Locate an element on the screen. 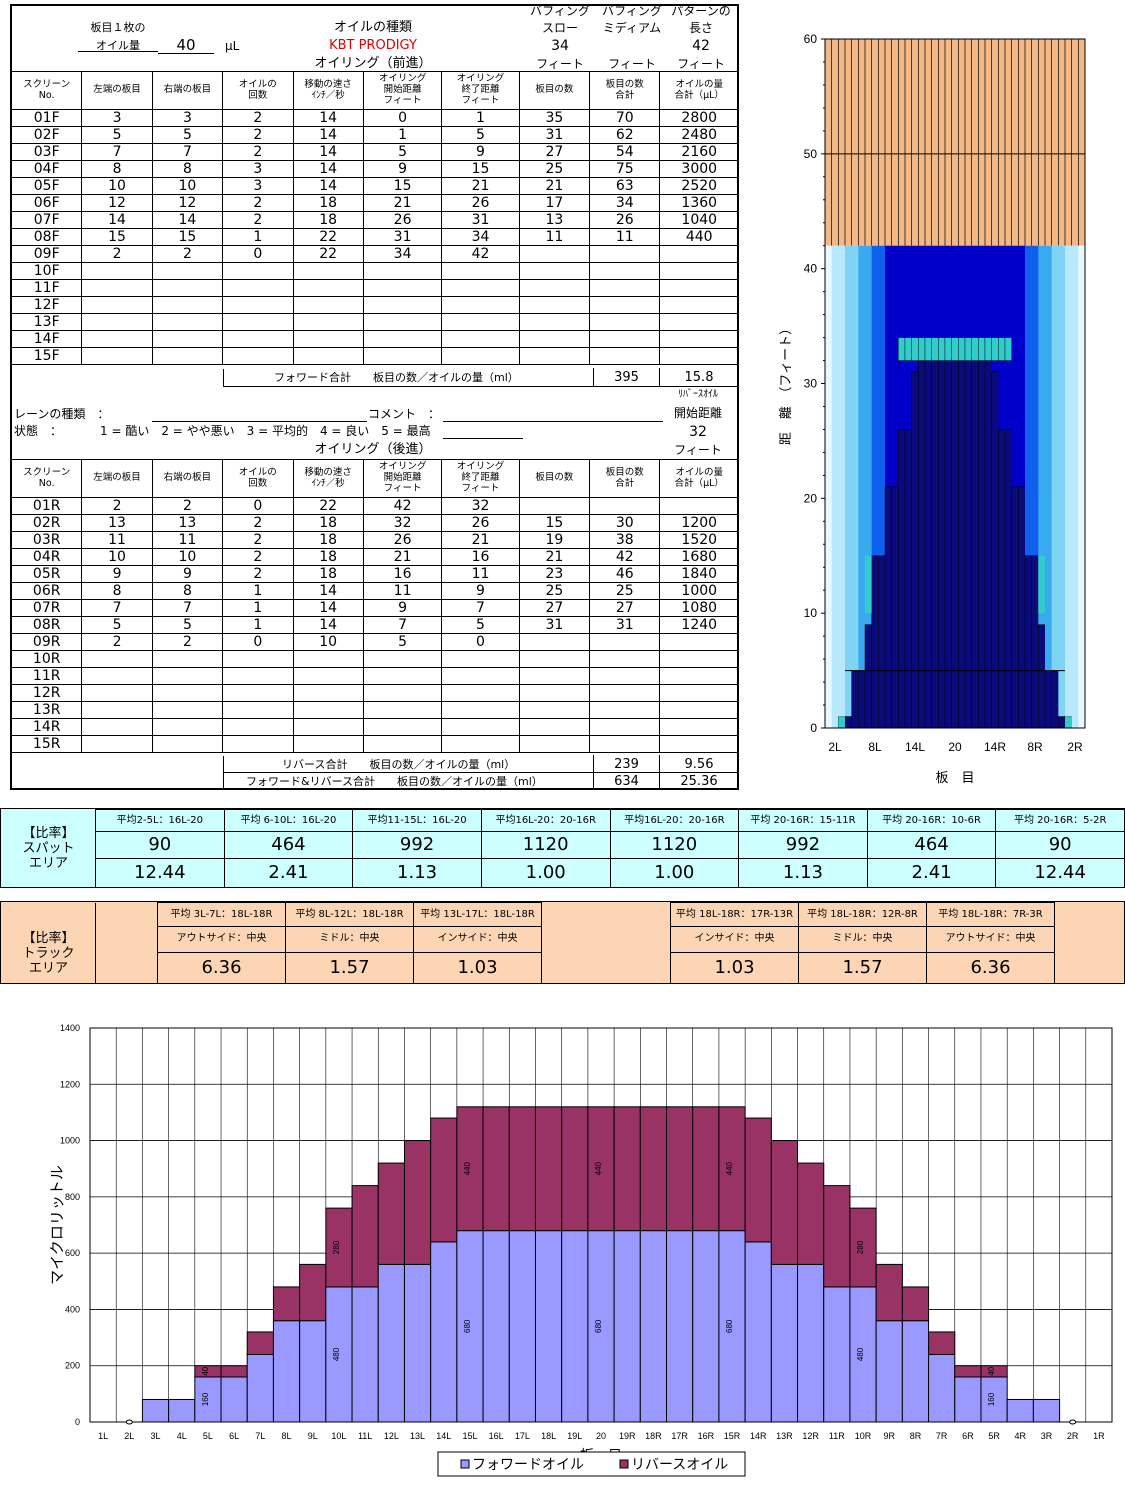  table-cell: 14 is located at coordinates (117, 220).